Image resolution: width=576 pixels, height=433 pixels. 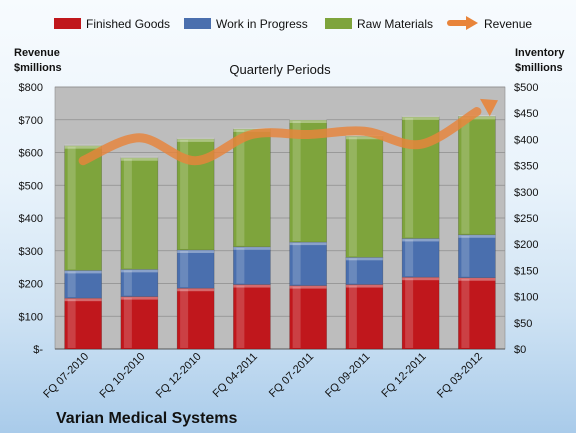 What do you see at coordinates (395, 24) in the screenshot?
I see `legend-label-raw-materials: Raw Materials` at bounding box center [395, 24].